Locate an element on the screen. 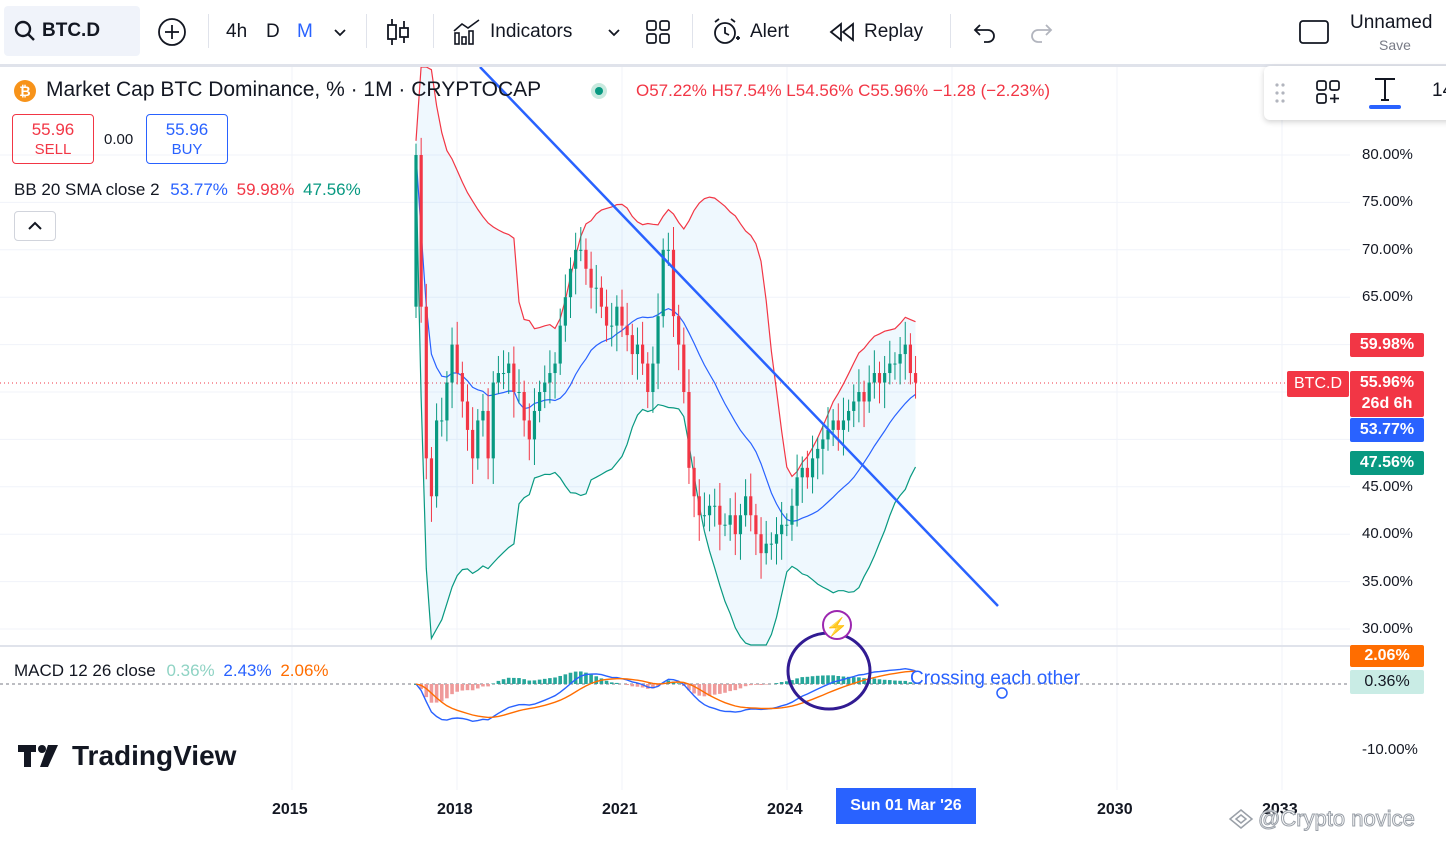 Image resolution: width=1446 pixels, height=841 pixels. layout-menu-button is located at coordinates (1314, 32).